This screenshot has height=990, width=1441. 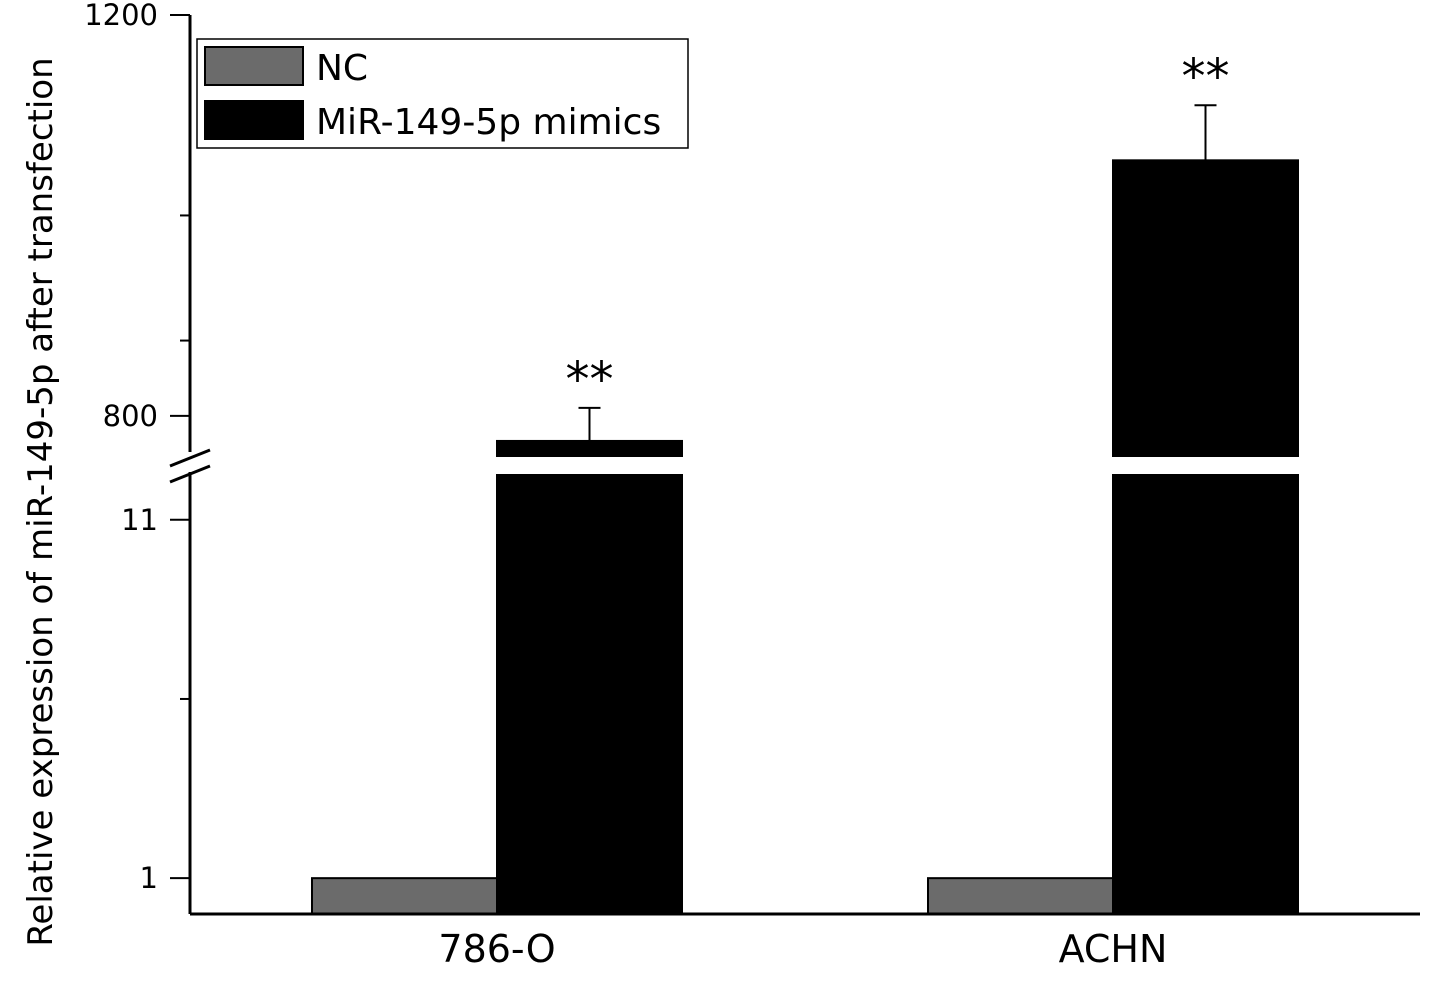 What do you see at coordinates (589, 677) in the screenshot?
I see `bar-mir-149-5p-mimics-786-o` at bounding box center [589, 677].